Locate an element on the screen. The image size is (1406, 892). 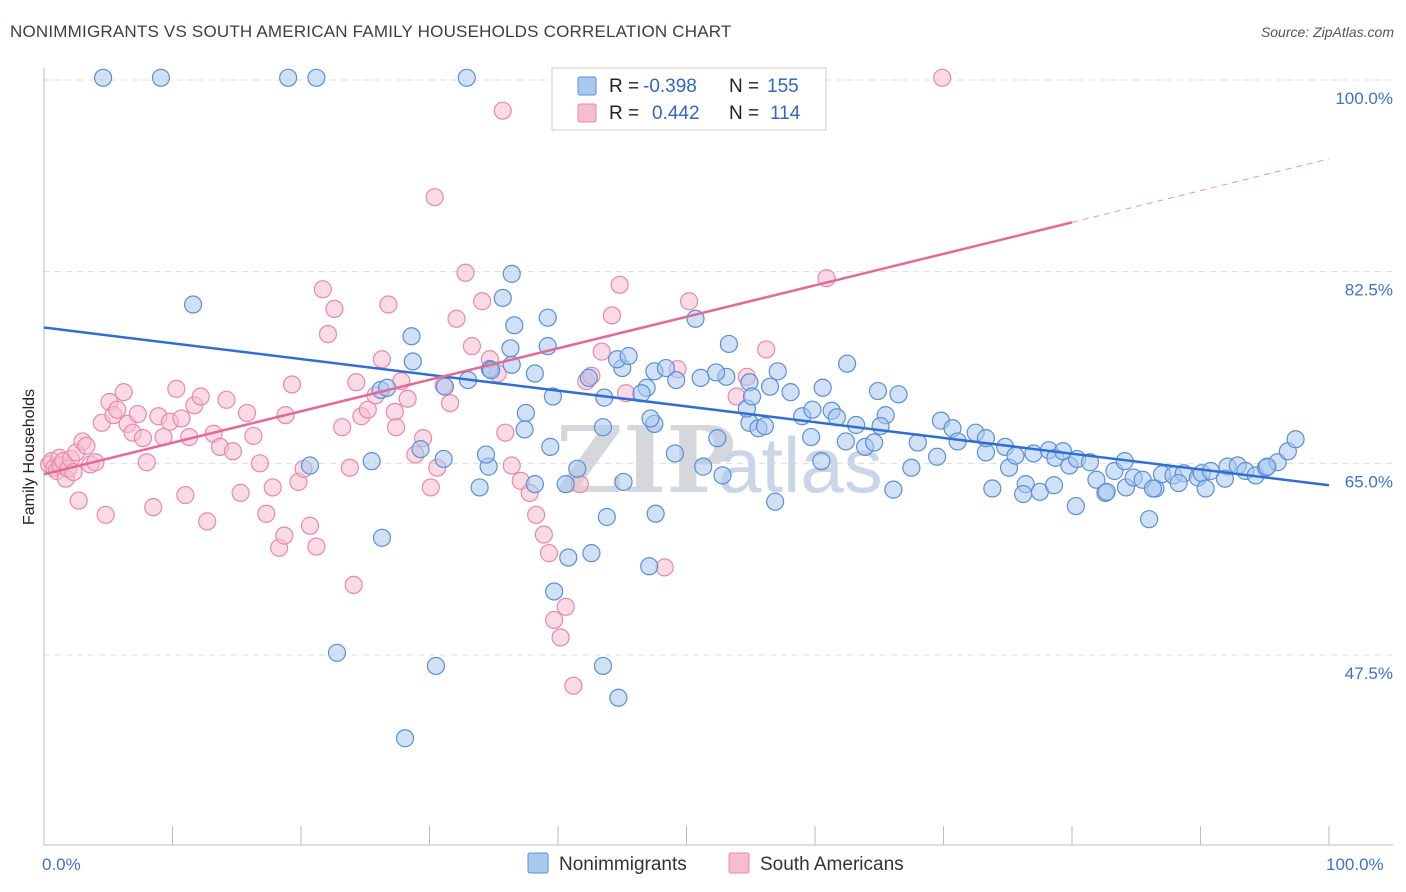
y-axis-title: Family Households is located at coordinates (29, 457).